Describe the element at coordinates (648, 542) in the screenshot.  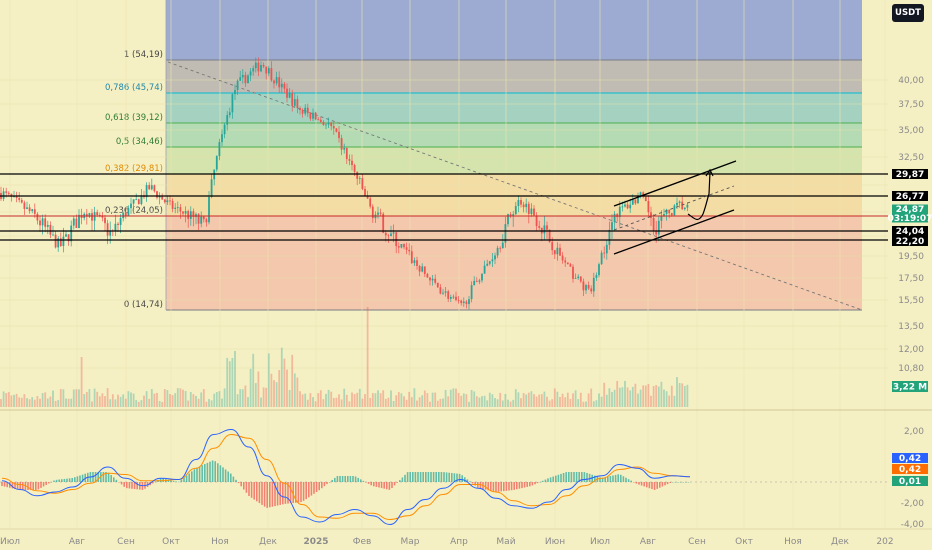
I see `date-label-13: Авг` at that location.